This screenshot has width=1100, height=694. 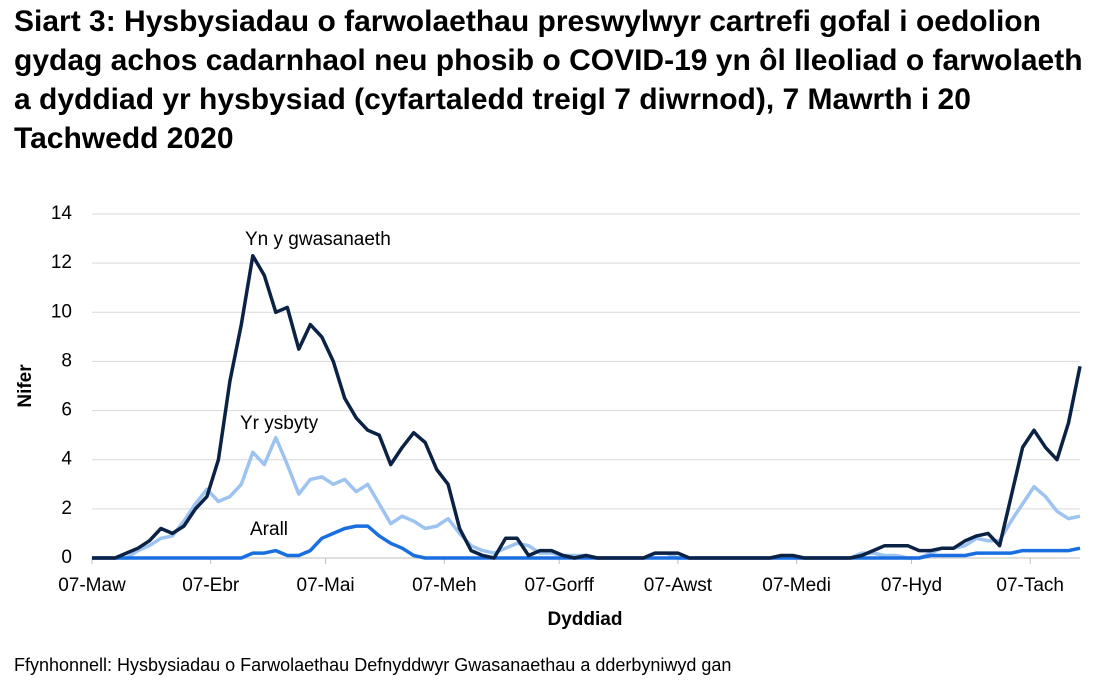 What do you see at coordinates (1030, 585) in the screenshot?
I see `x-tick-label: 07-Tach` at bounding box center [1030, 585].